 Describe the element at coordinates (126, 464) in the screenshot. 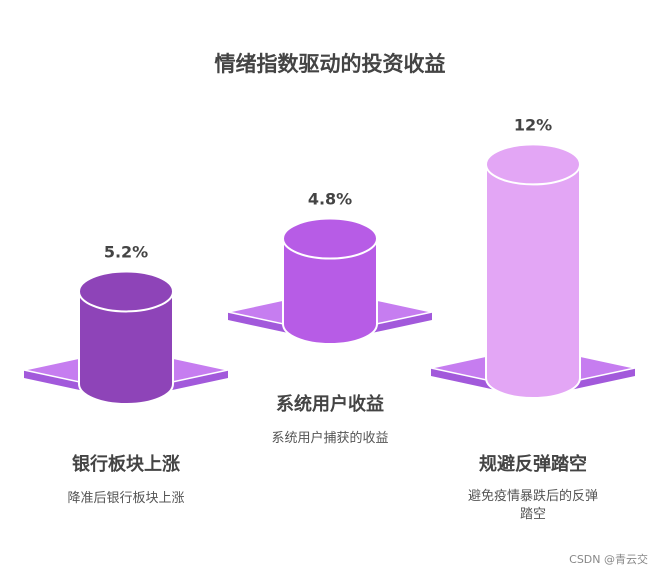

I see `category-label: 银行板块上涨` at that location.